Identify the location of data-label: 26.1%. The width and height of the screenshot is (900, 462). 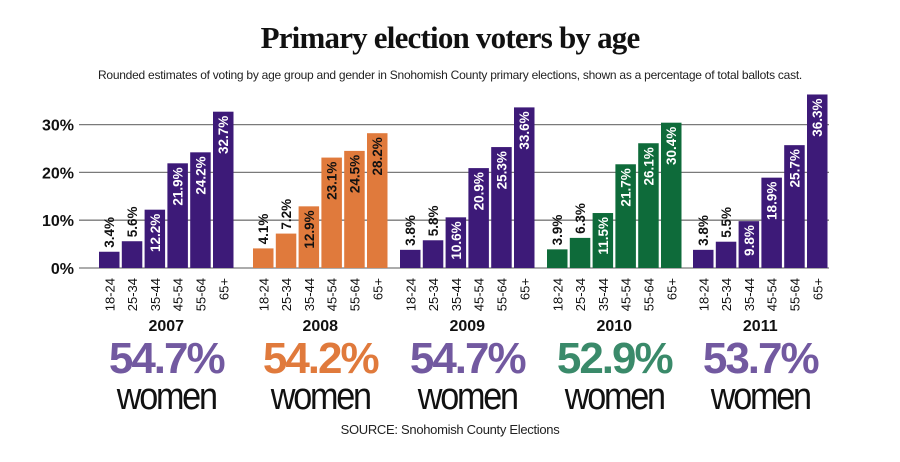
(648, 166).